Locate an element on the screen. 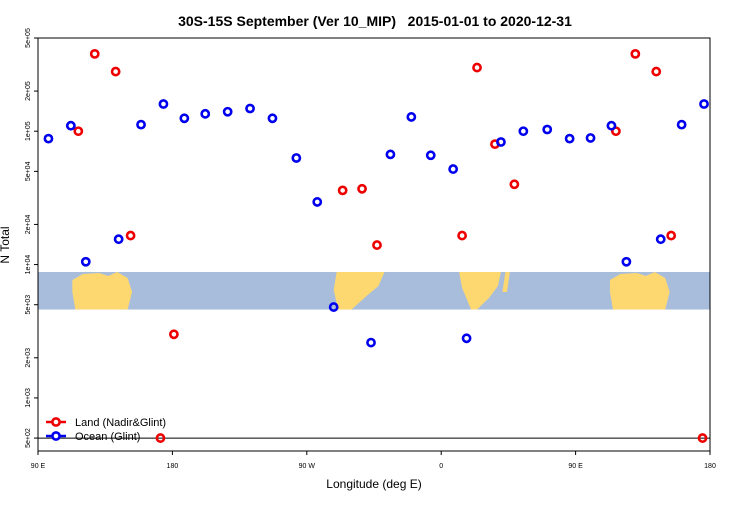  y-tick-label: 5e+05 is located at coordinates (28, 38).